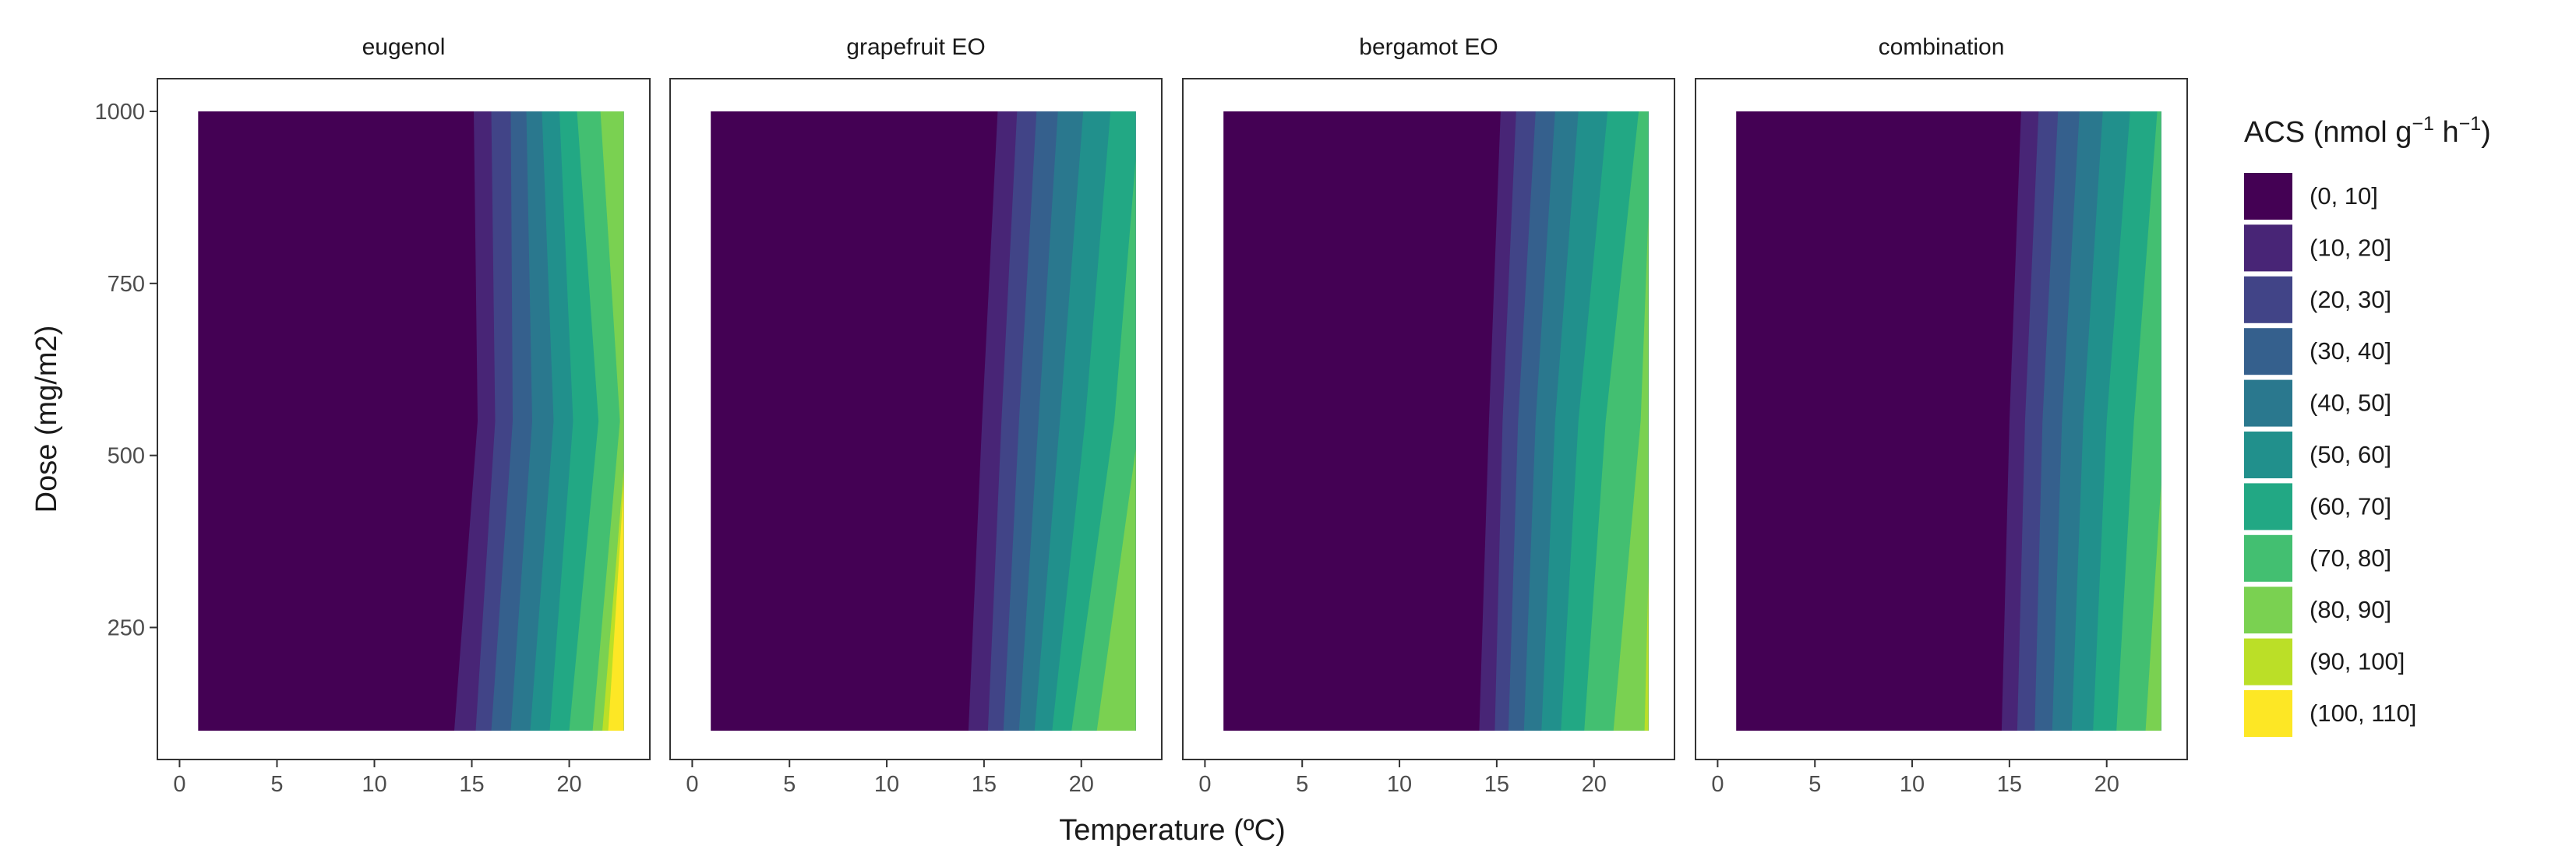 Image resolution: width=2576 pixels, height=867 pixels. What do you see at coordinates (2350, 609) in the screenshot?
I see `legend-label: (80, 90]` at bounding box center [2350, 609].